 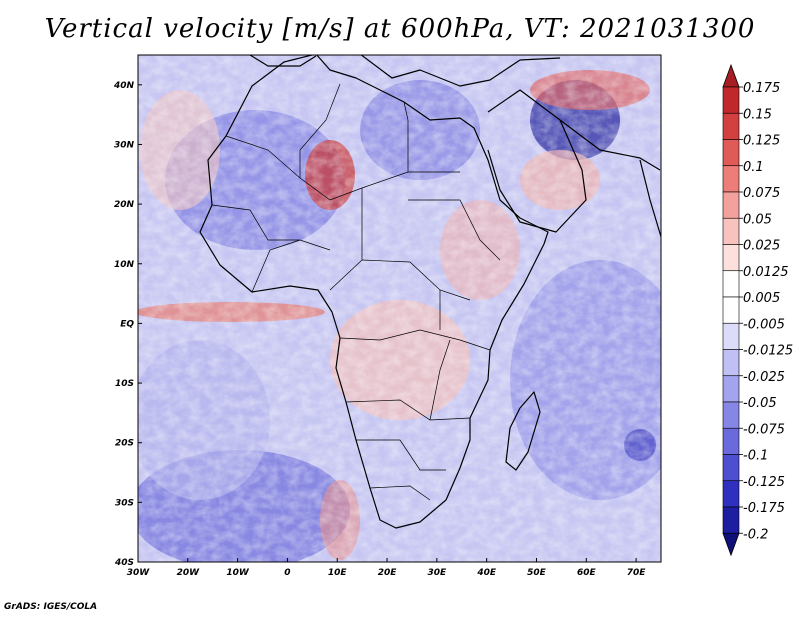 I want to click on colorbar-label: -0.0125, so click(x=768, y=351).